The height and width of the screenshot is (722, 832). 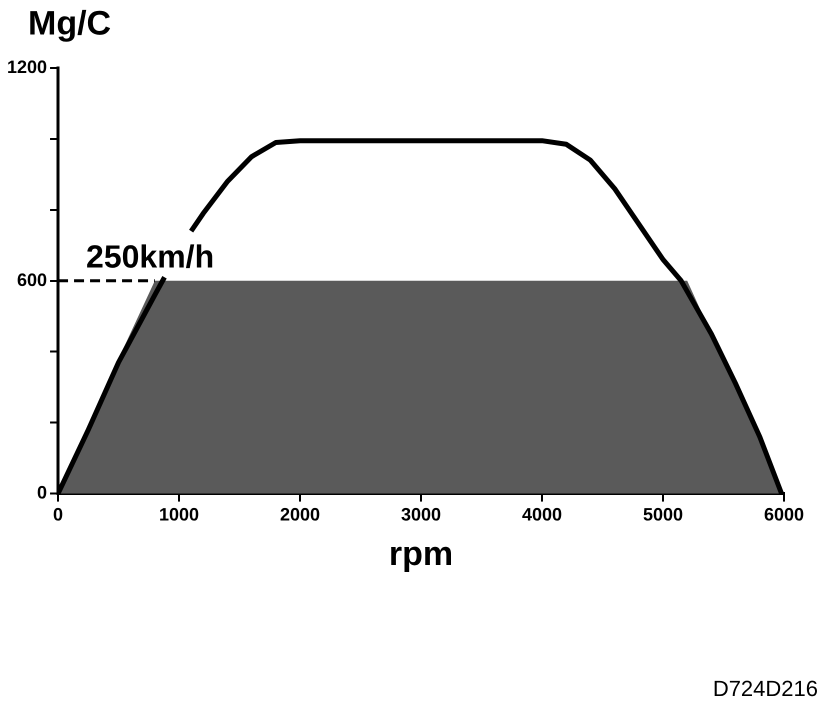 What do you see at coordinates (663, 514) in the screenshot?
I see `x-tick-label: 5000` at bounding box center [663, 514].